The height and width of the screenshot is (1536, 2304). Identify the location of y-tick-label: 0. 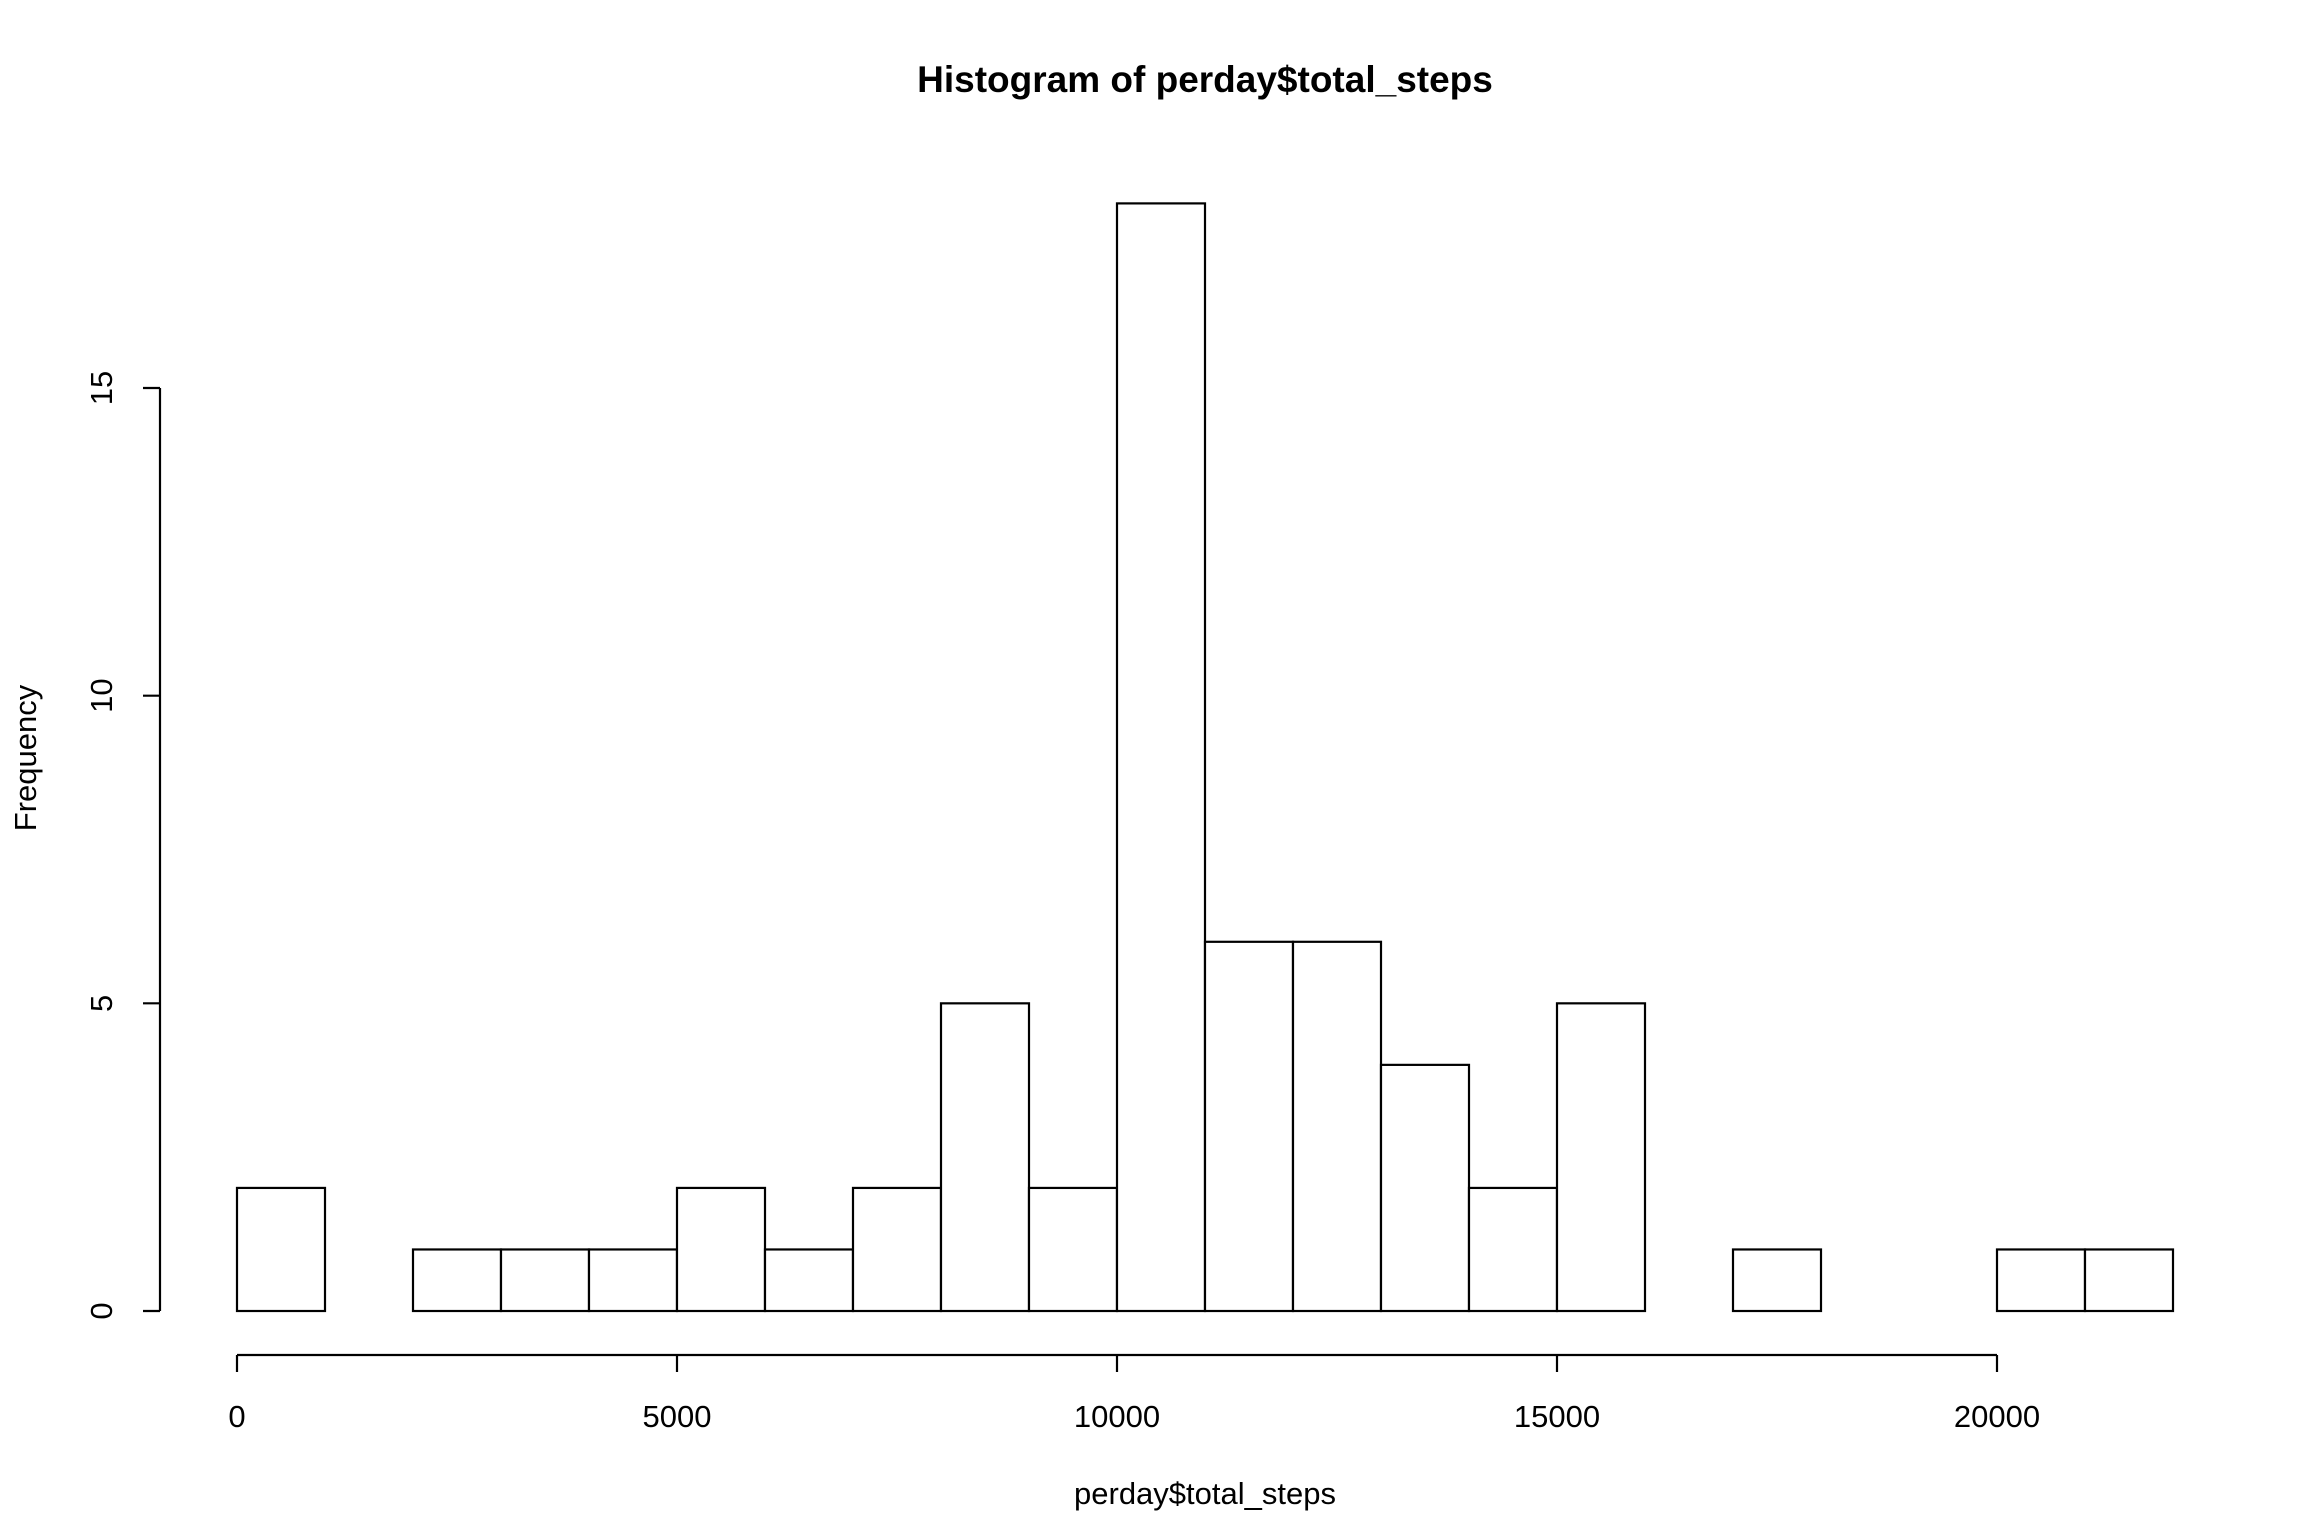
(101, 1310).